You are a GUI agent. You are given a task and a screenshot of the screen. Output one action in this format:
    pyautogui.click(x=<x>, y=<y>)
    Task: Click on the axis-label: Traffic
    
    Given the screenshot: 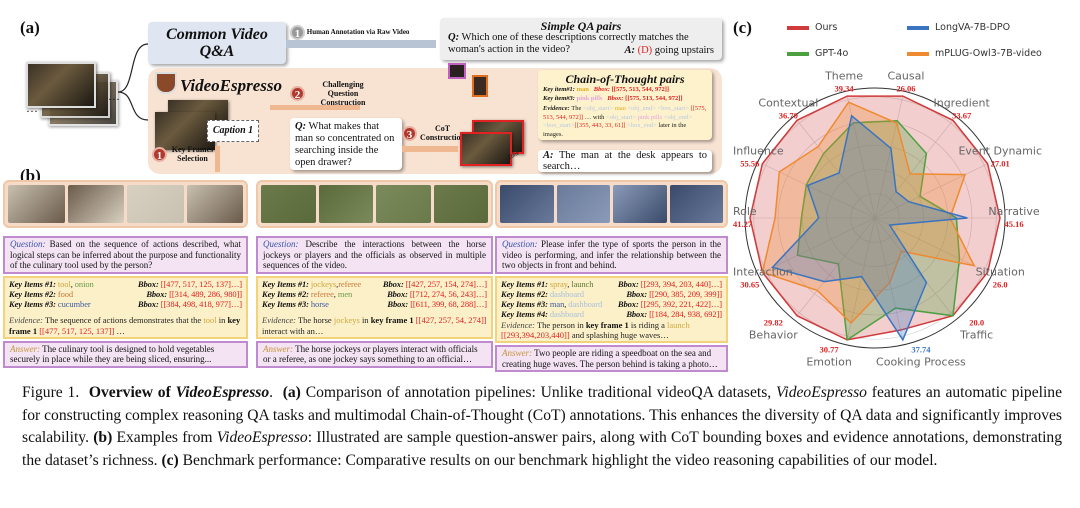 What is the action you would take?
    pyautogui.click(x=976, y=335)
    